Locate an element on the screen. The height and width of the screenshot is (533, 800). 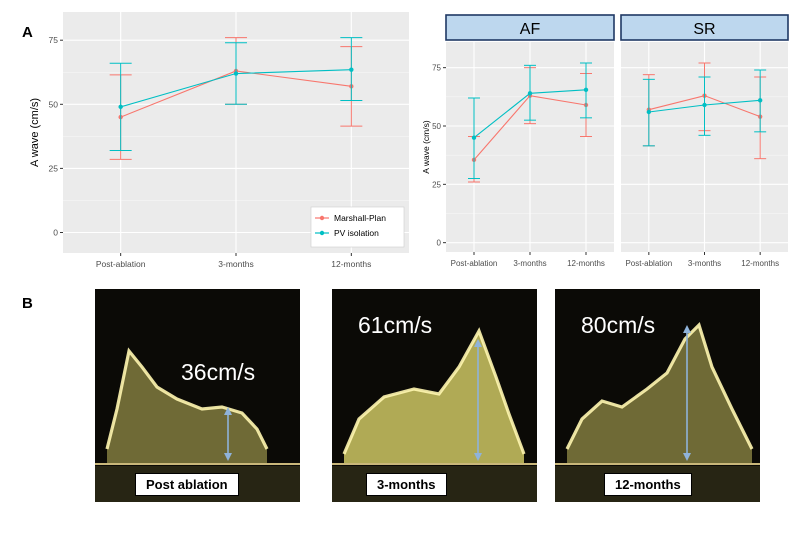
echo-12-months: 80cm/s 12-months is located at coordinates (657, 395).